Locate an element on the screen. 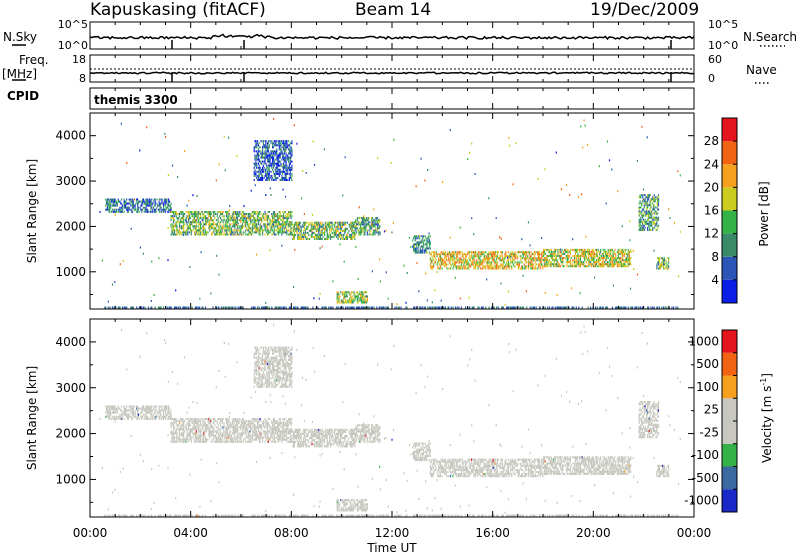 The width and height of the screenshot is (800, 554). y-tick-label: 3000 is located at coordinates (70, 181).